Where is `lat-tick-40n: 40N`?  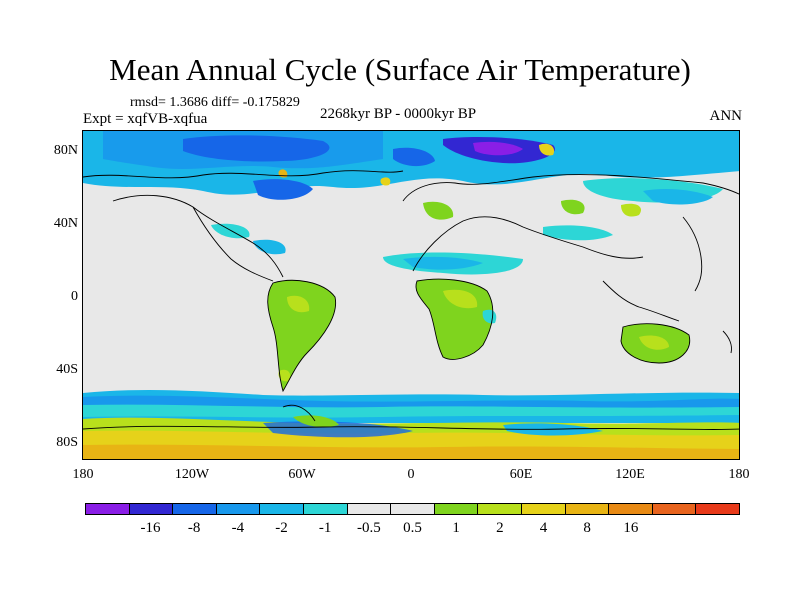
lat-tick-40n: 40N is located at coordinates (65, 223).